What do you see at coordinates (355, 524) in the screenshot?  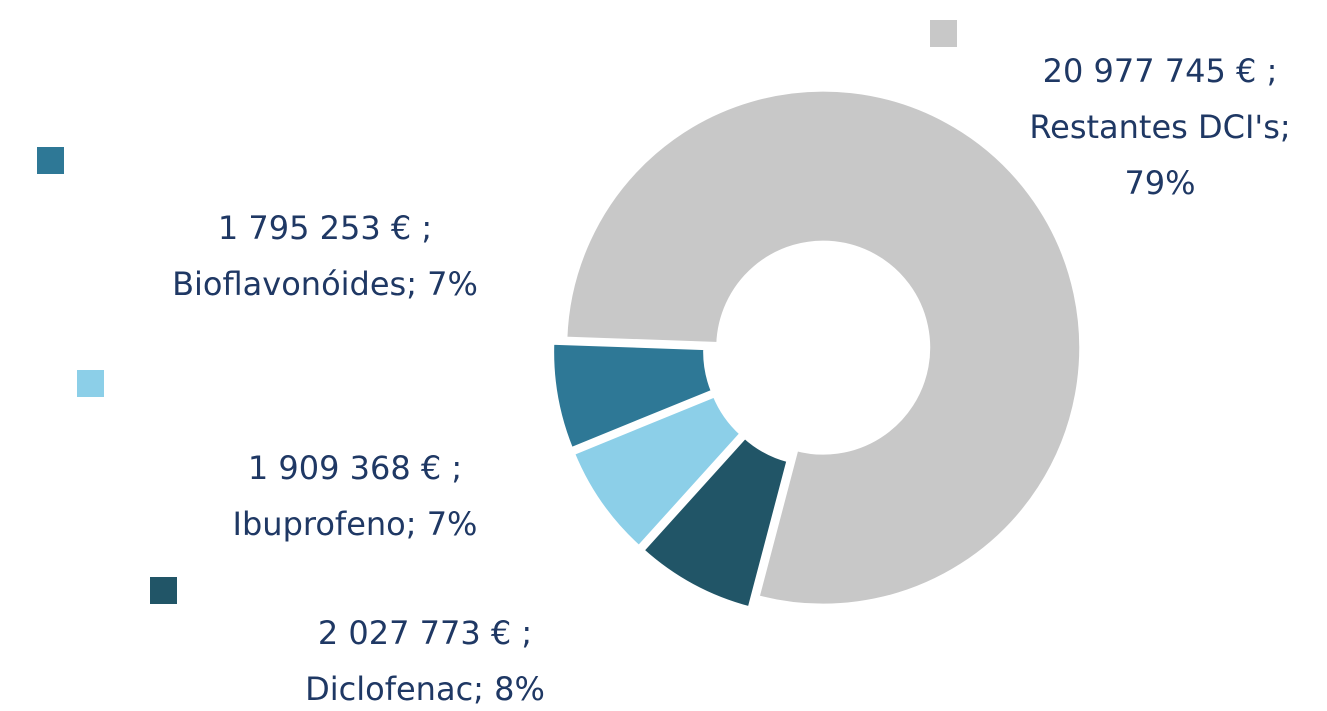 I see `data-label: Ibuprofeno; 7%` at bounding box center [355, 524].